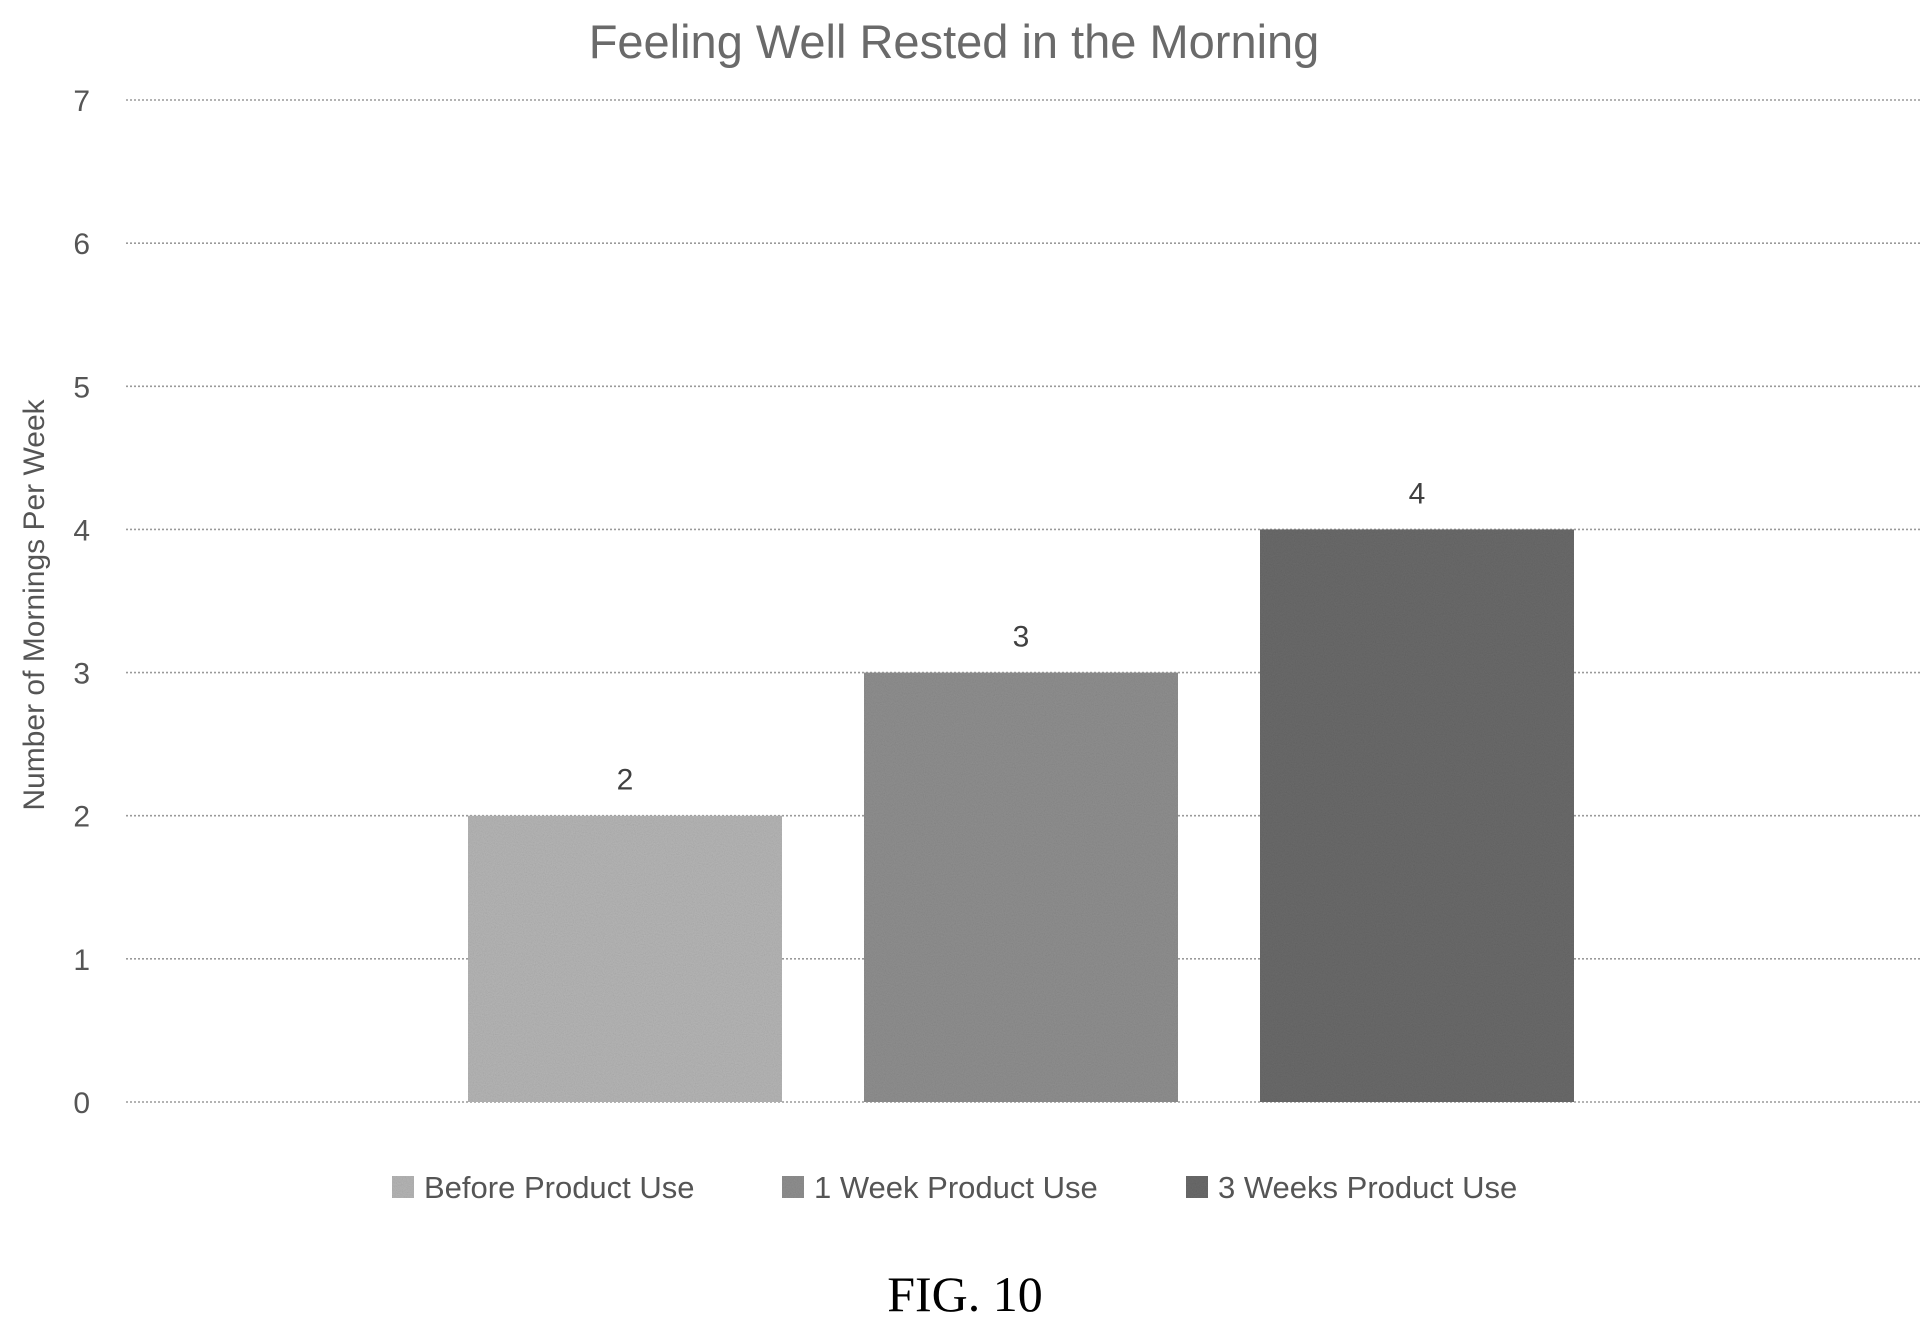 Image resolution: width=1930 pixels, height=1332 pixels. Describe the element at coordinates (81, 674) in the screenshot. I see `y-tick-label: 3` at that location.